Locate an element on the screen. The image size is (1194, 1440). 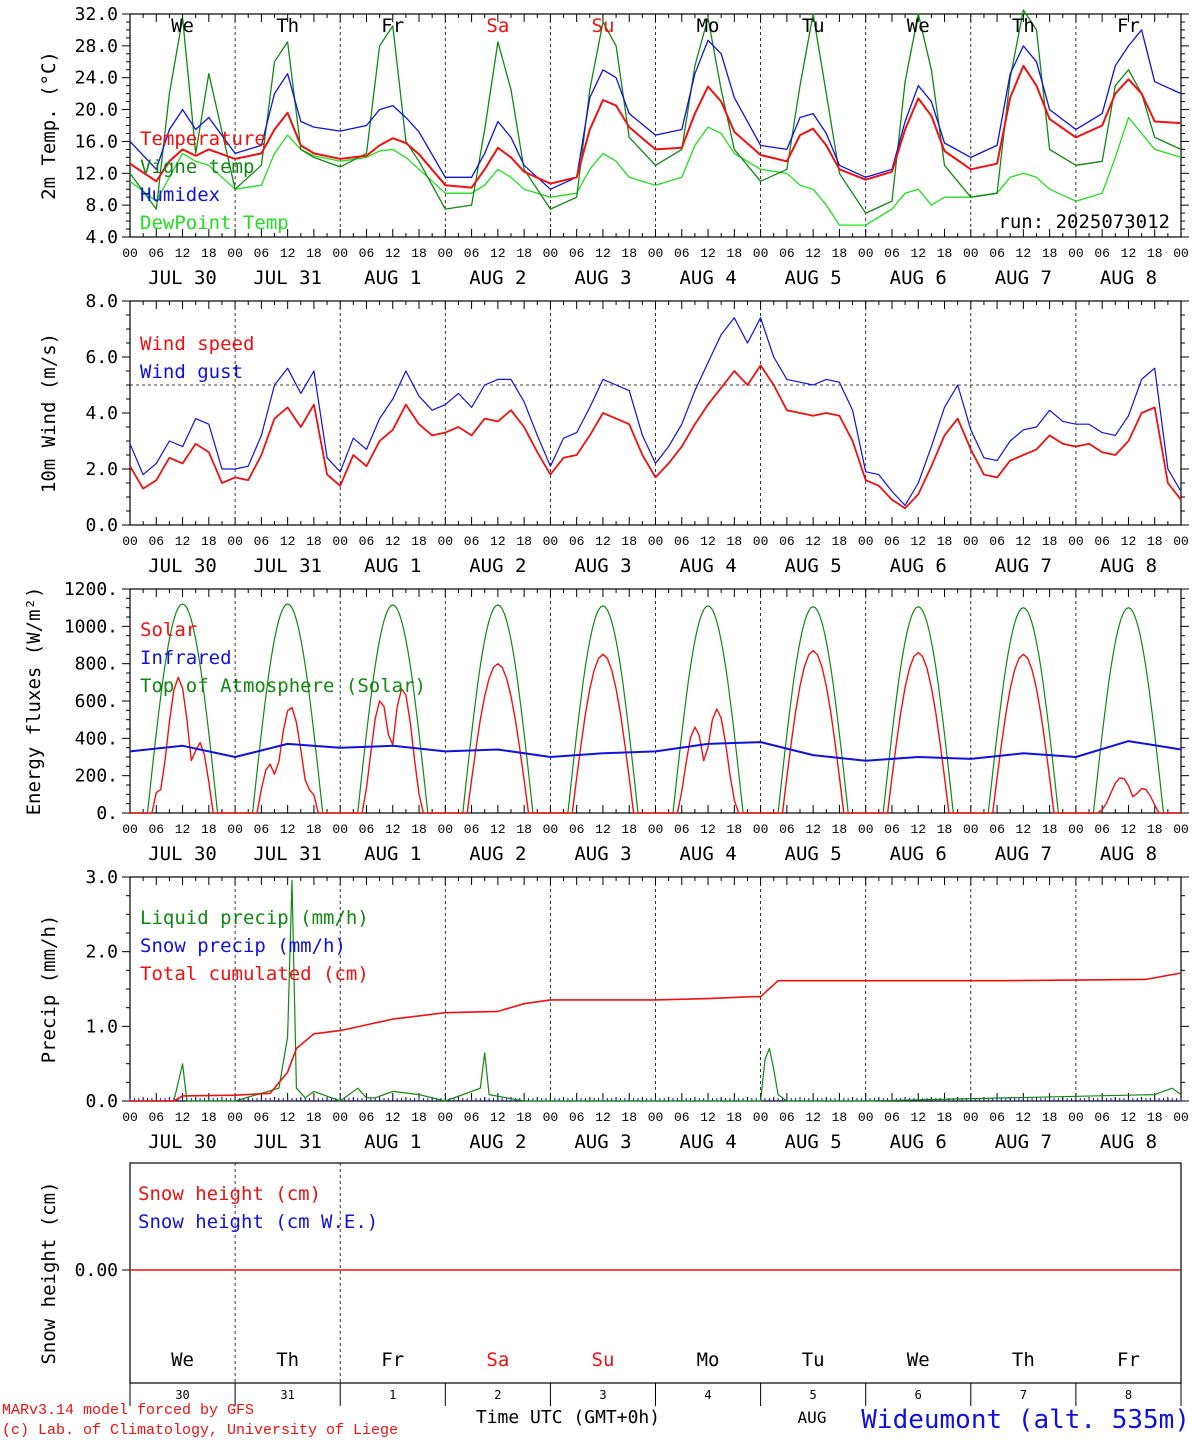
model-credit: MARv3.14 model forced by GFS is located at coordinates (128, 1410).